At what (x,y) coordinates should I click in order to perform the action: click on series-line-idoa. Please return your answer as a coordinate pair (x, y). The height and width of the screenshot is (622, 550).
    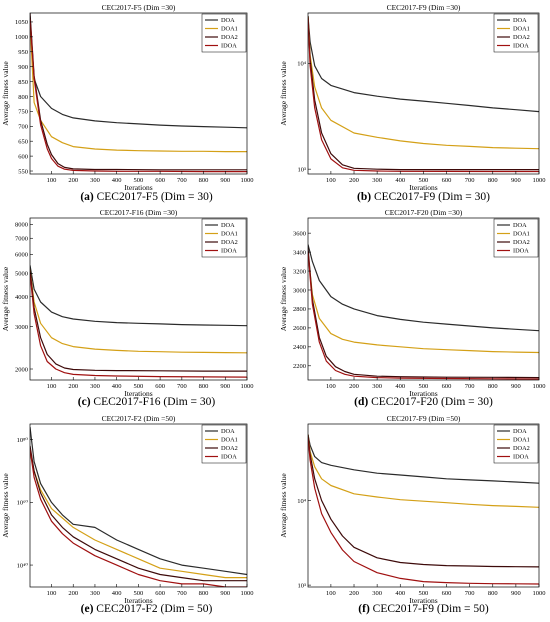
    Looking at the image, I should click on (138, 325).